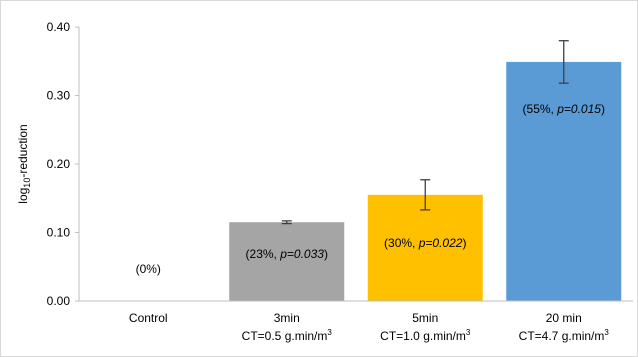 This screenshot has width=638, height=357. I want to click on data-label-p: p=0.015, so click(578, 109).